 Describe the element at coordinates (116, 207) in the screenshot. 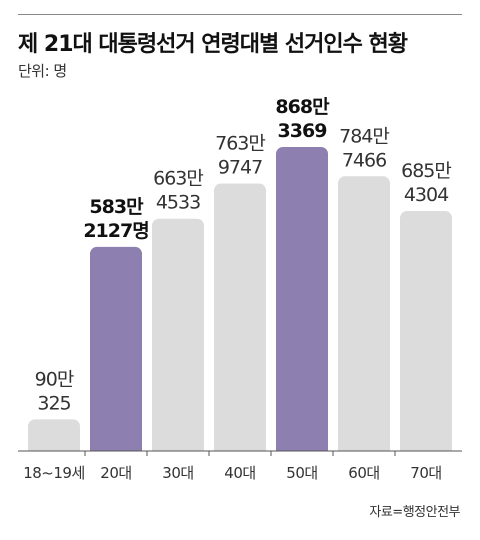

I see `value-label-20대-1: 583만` at that location.